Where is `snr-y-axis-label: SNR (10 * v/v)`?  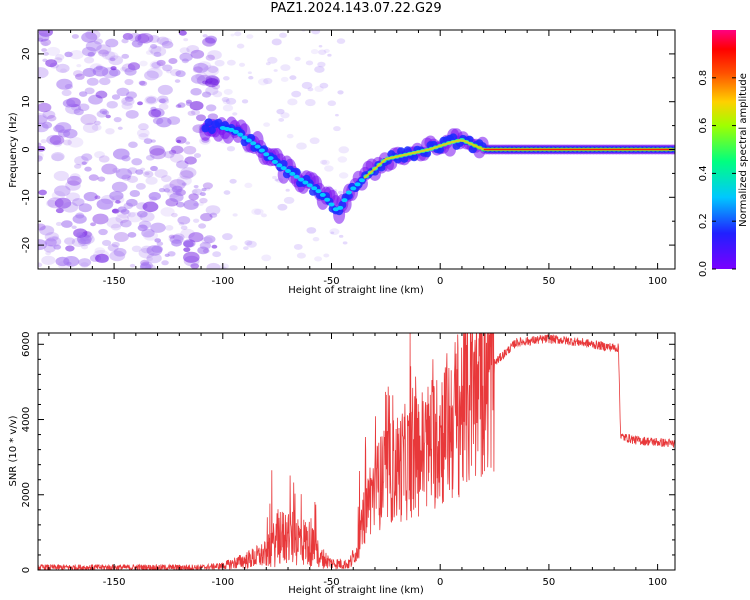 snr-y-axis-label: SNR (10 * v/v) is located at coordinates (13, 450).